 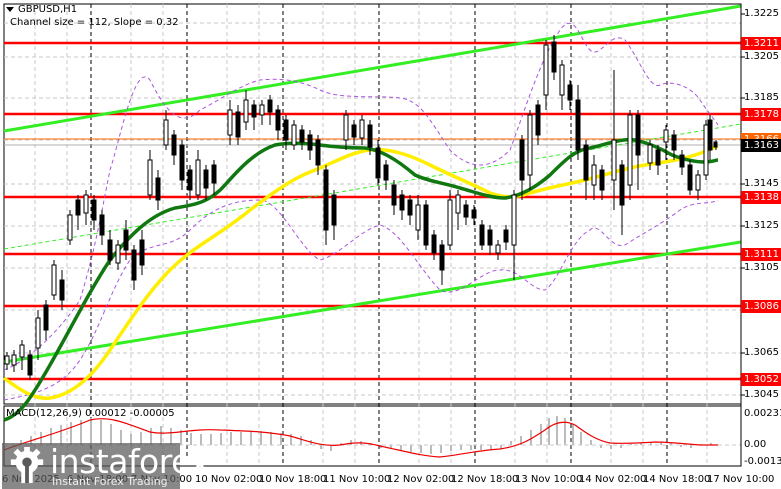 I want to click on gear-logo-icon, so click(x=27, y=465).